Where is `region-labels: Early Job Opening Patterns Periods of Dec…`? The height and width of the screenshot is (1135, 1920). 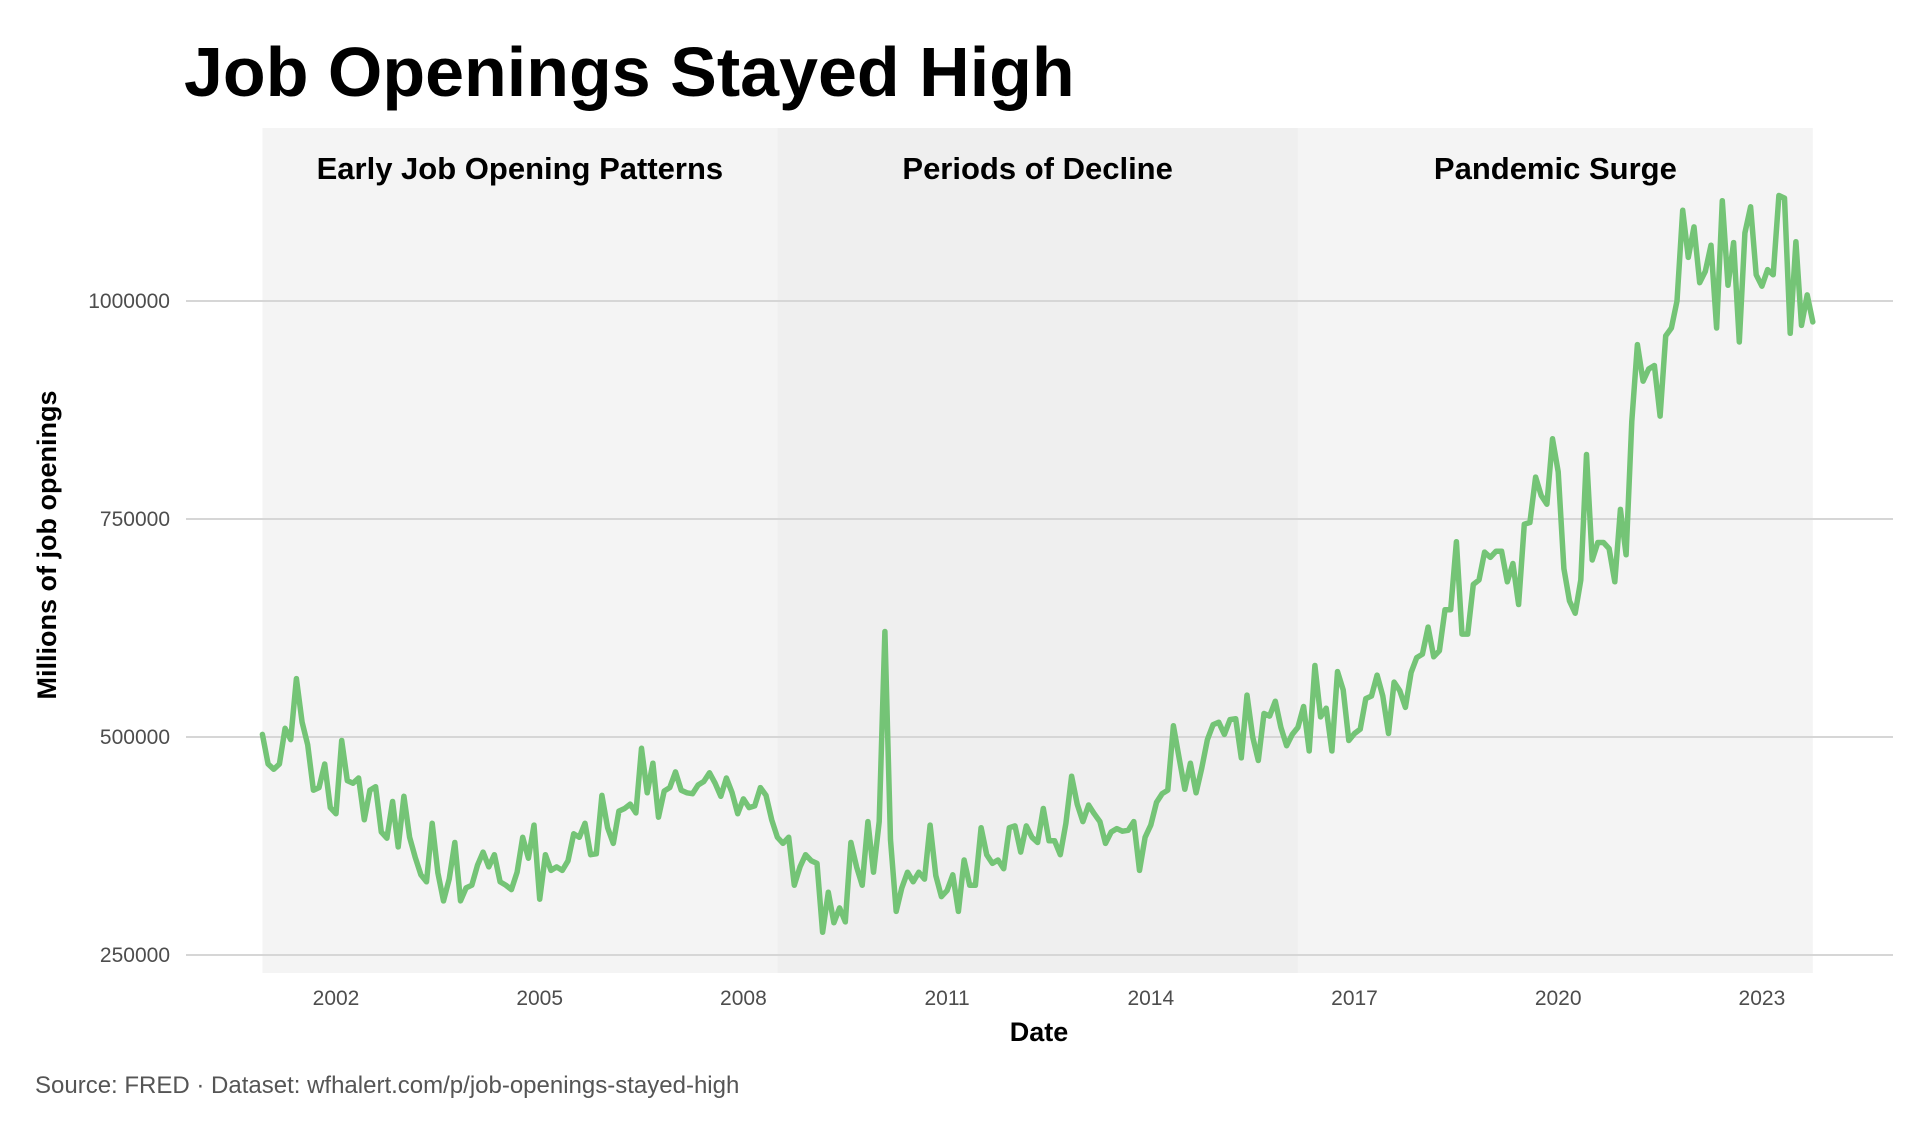
region-labels: Early Job Opening Patterns Periods of Dec… is located at coordinates (997, 168).